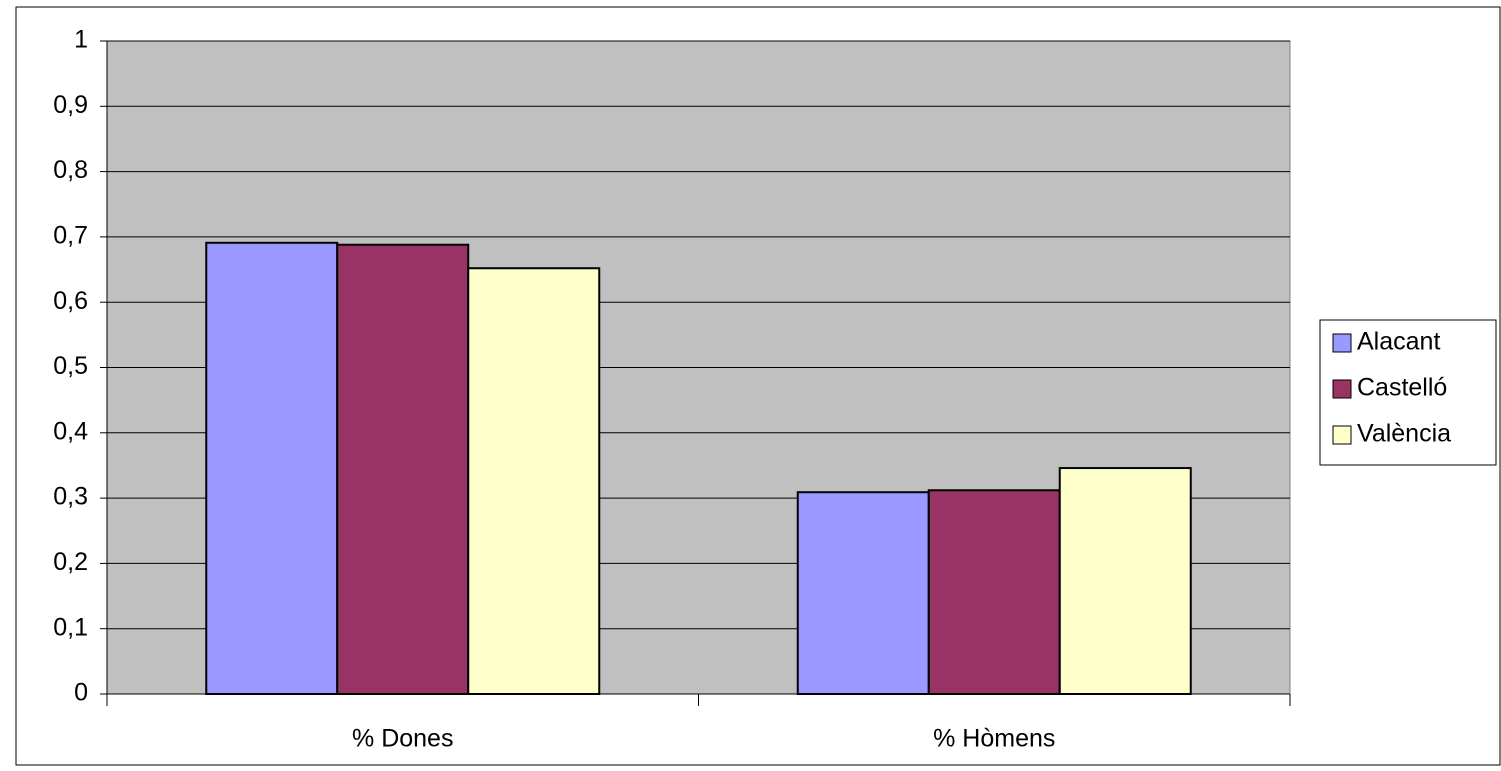  I want to click on y-tick-label: 0,9, so click(70, 105).